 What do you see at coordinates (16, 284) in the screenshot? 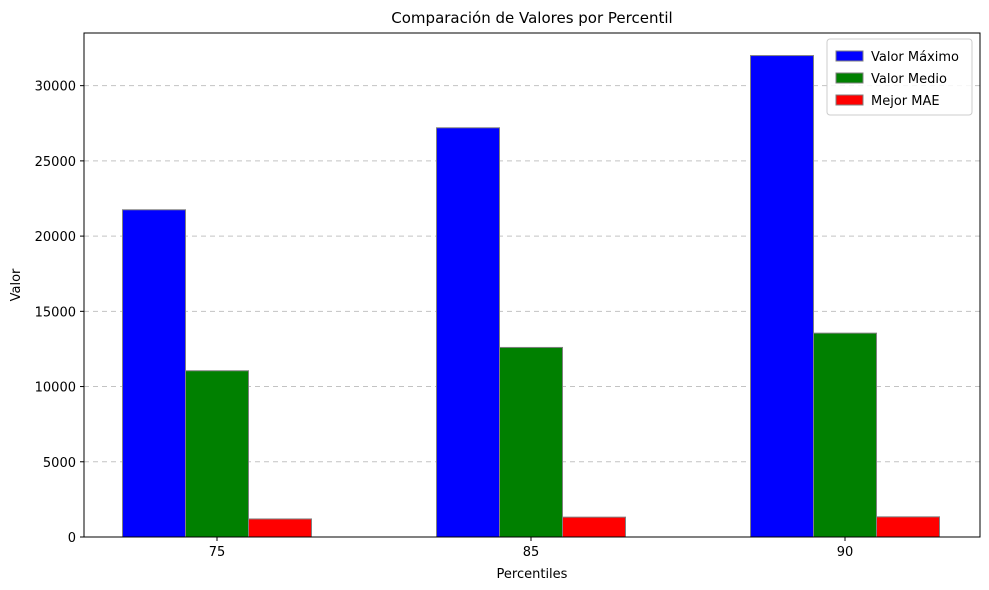
I see `y-axis-label: Valor` at bounding box center [16, 284].